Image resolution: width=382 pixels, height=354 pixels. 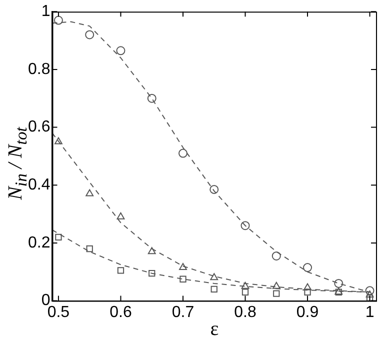 I want to click on y-tick-label: 0.8, so click(x=39, y=69).